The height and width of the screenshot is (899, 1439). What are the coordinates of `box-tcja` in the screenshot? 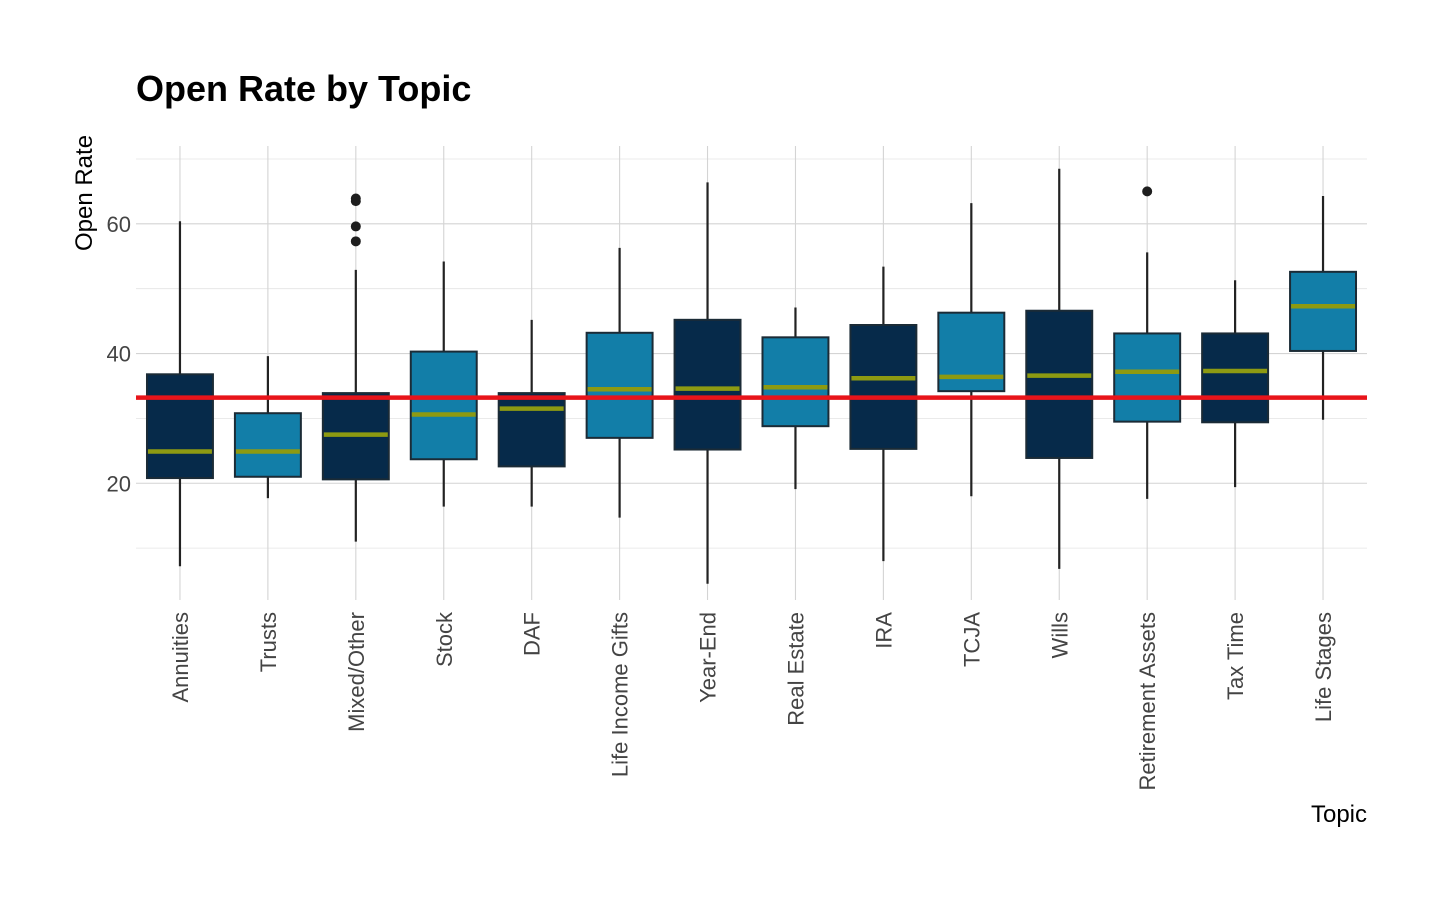 It's located at (971, 350).